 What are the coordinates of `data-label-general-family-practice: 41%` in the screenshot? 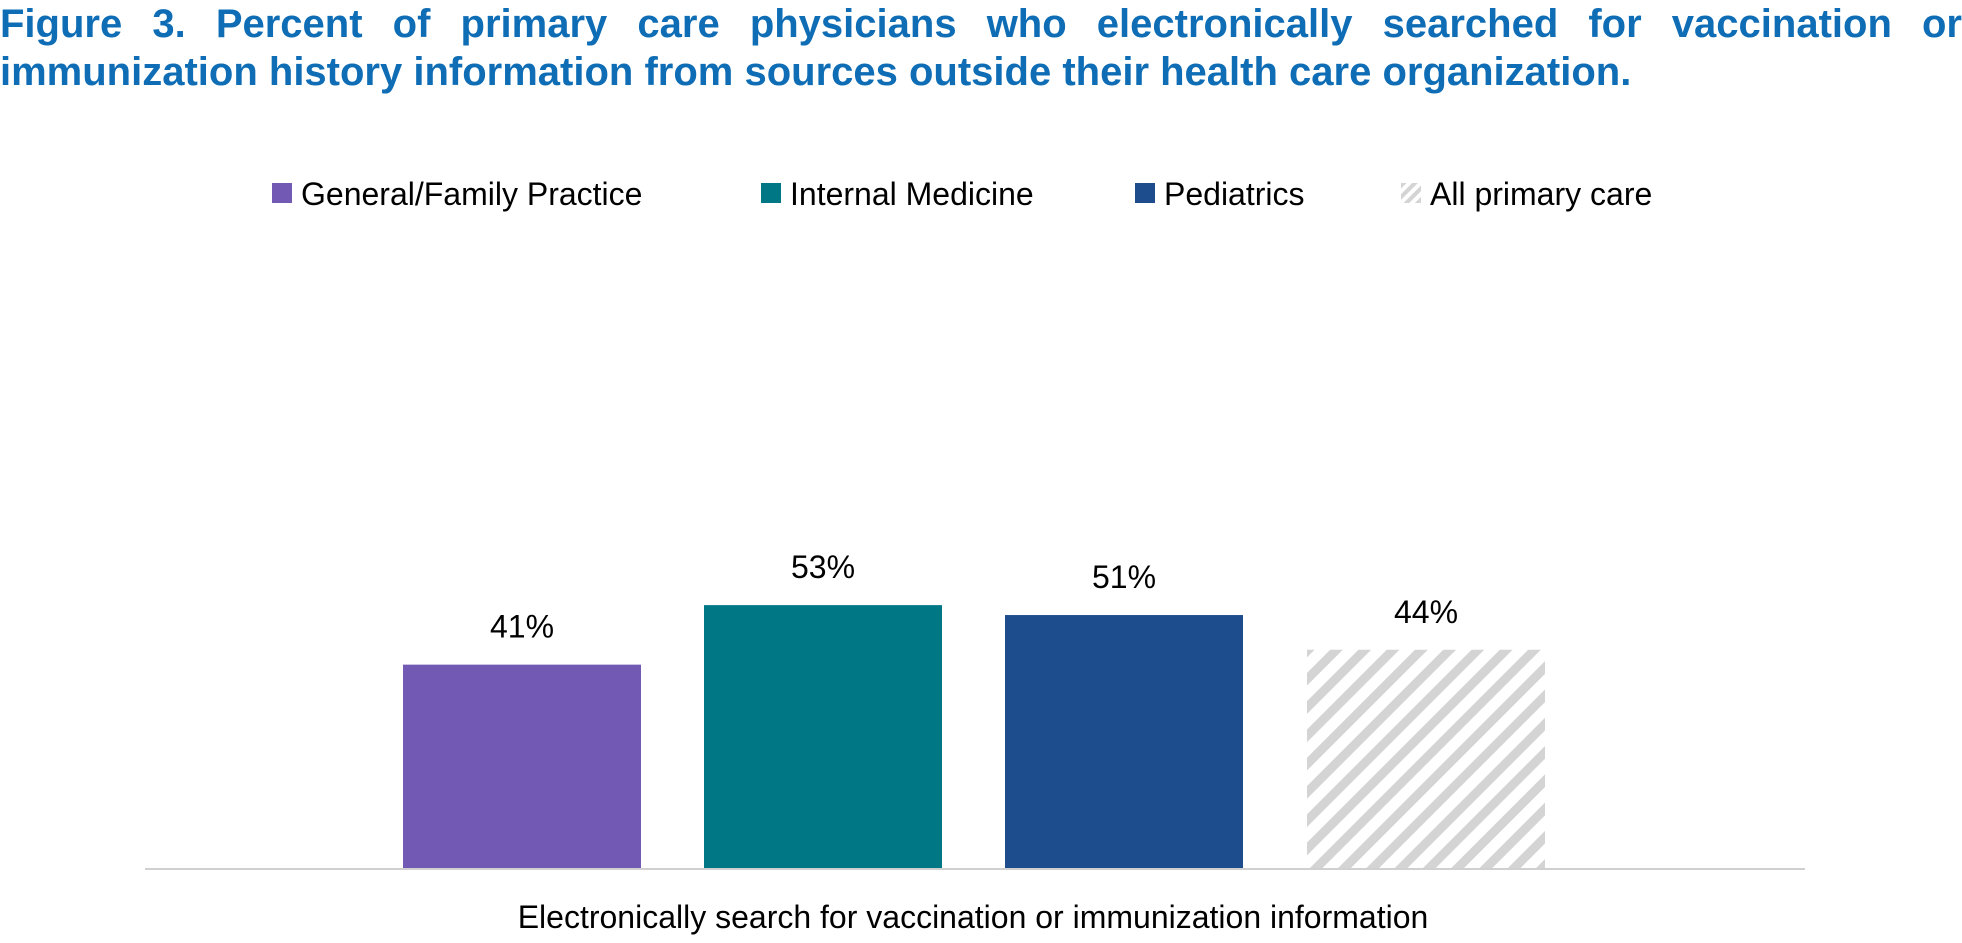 It's located at (522, 627).